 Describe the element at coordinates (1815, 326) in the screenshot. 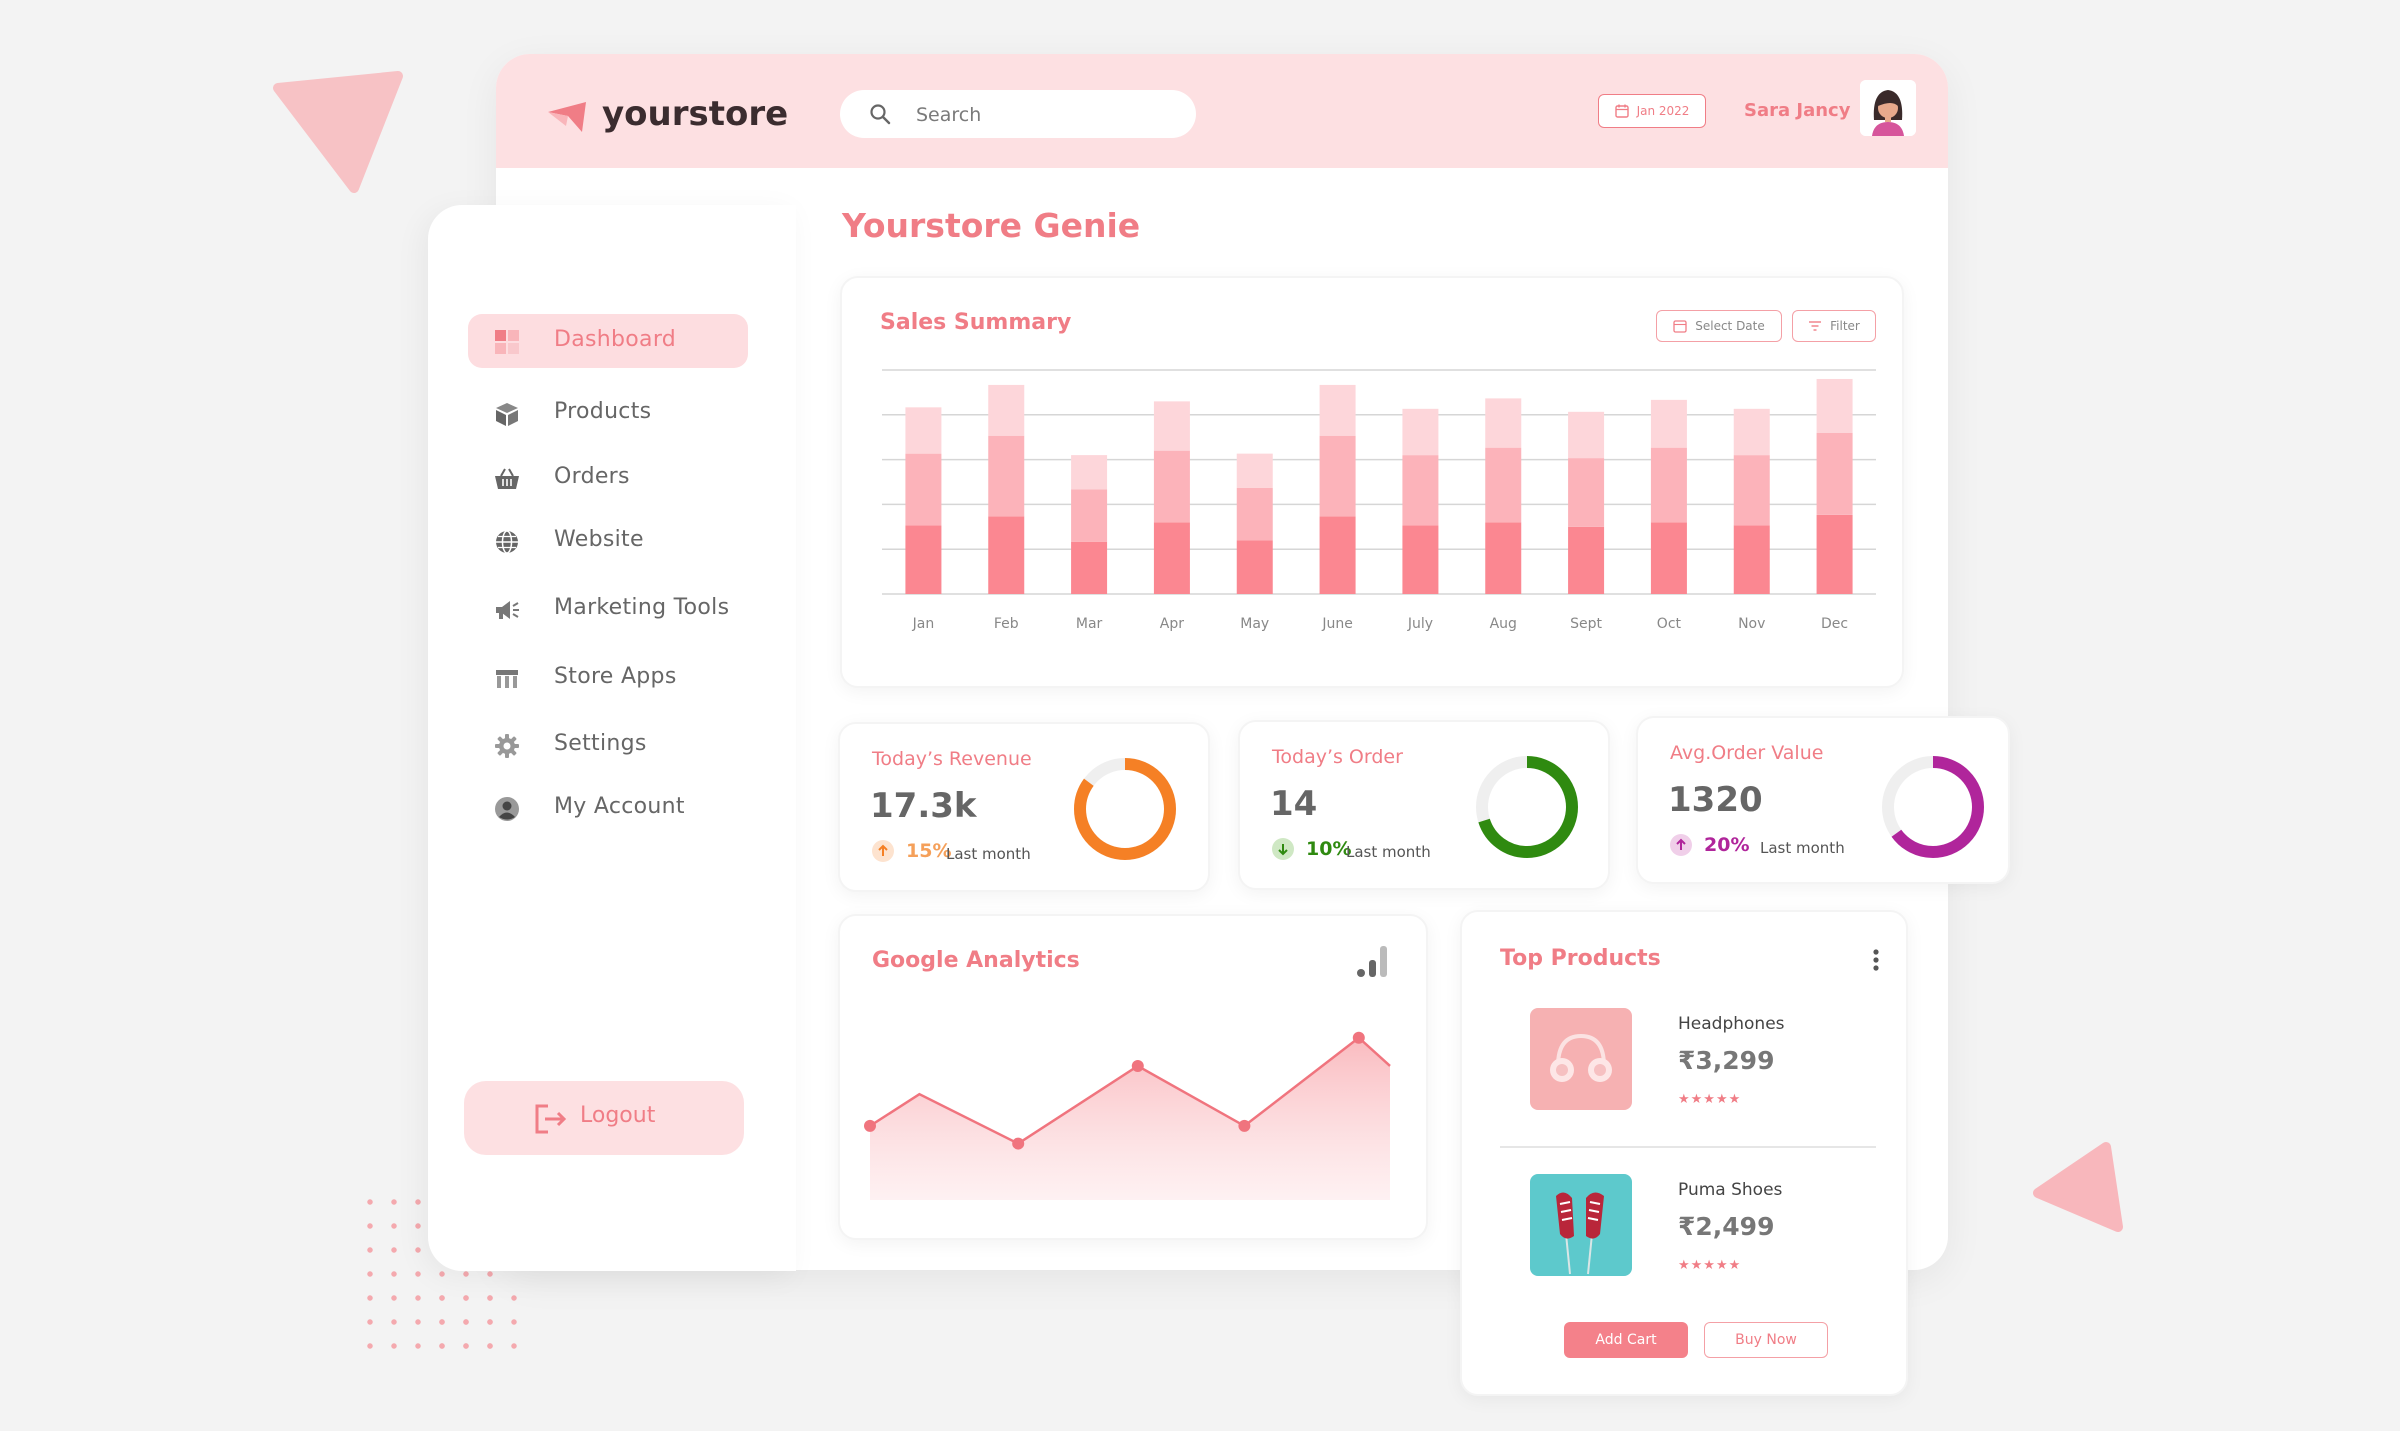

I see `filter-icon` at that location.